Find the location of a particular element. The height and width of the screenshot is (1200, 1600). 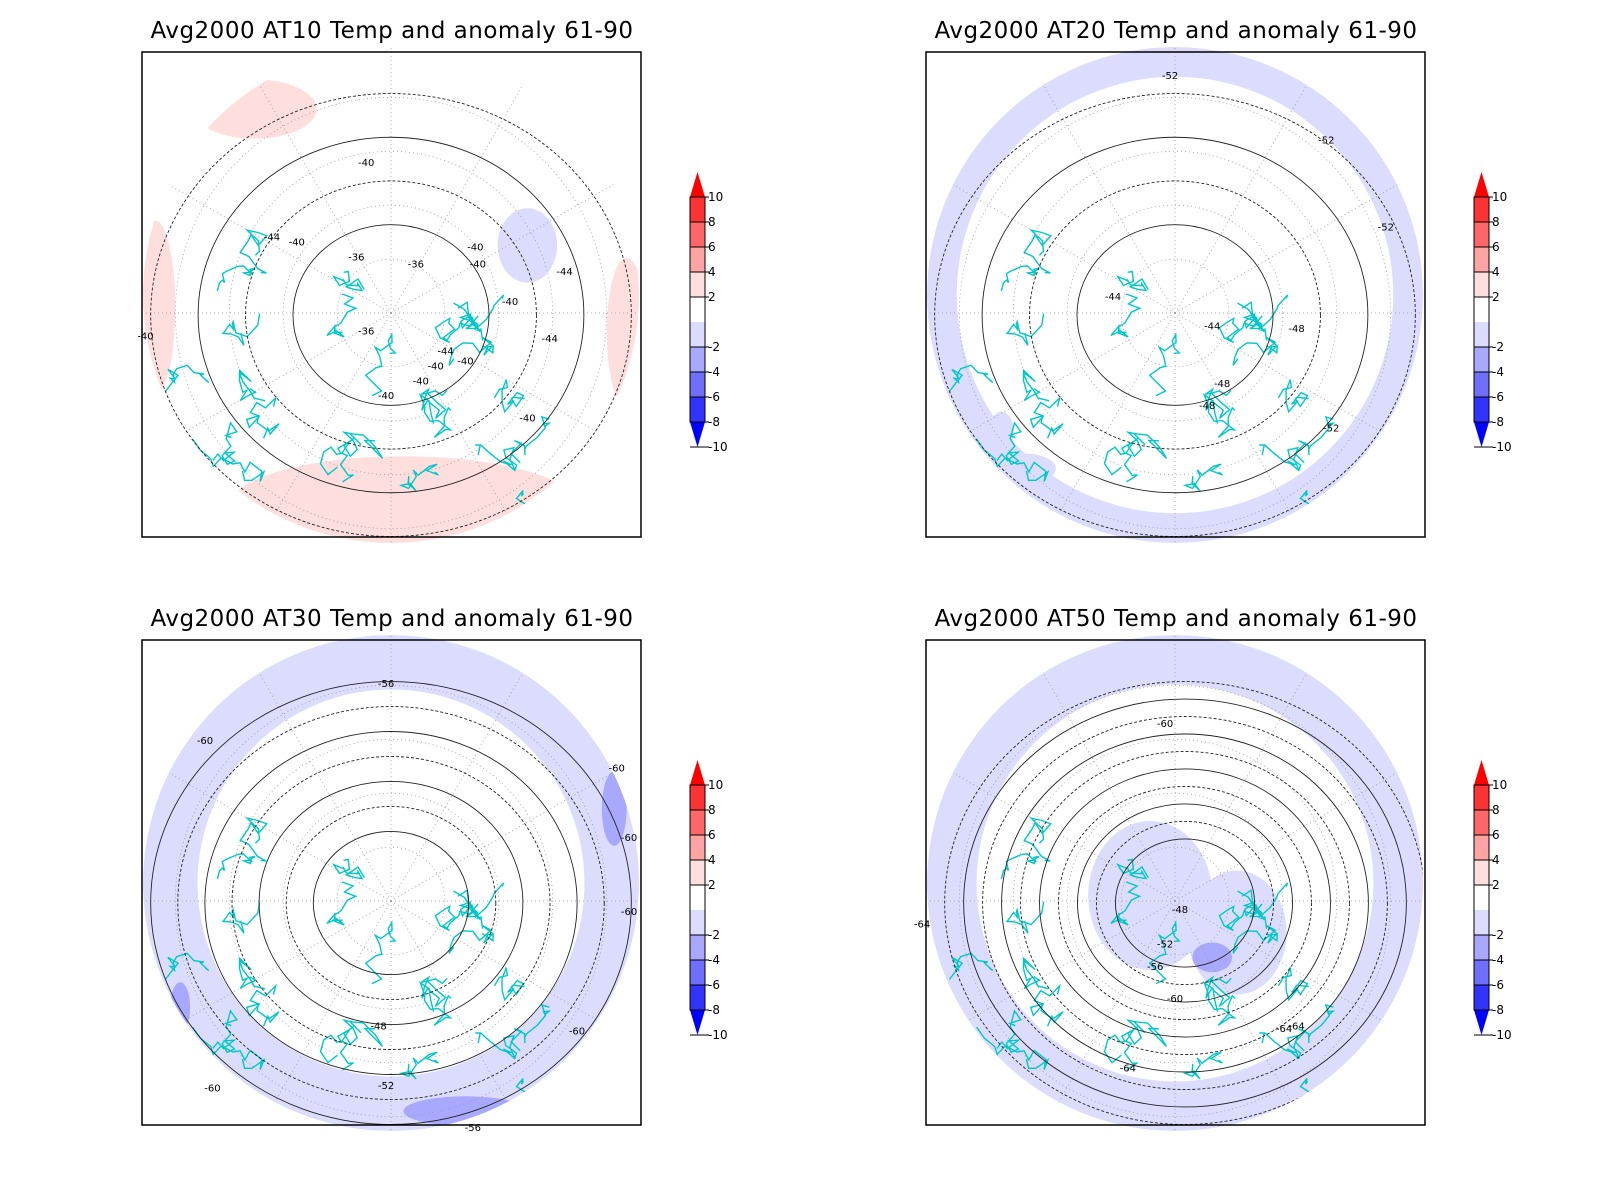

colorbar-tick-label: -6 is located at coordinates (714, 397).